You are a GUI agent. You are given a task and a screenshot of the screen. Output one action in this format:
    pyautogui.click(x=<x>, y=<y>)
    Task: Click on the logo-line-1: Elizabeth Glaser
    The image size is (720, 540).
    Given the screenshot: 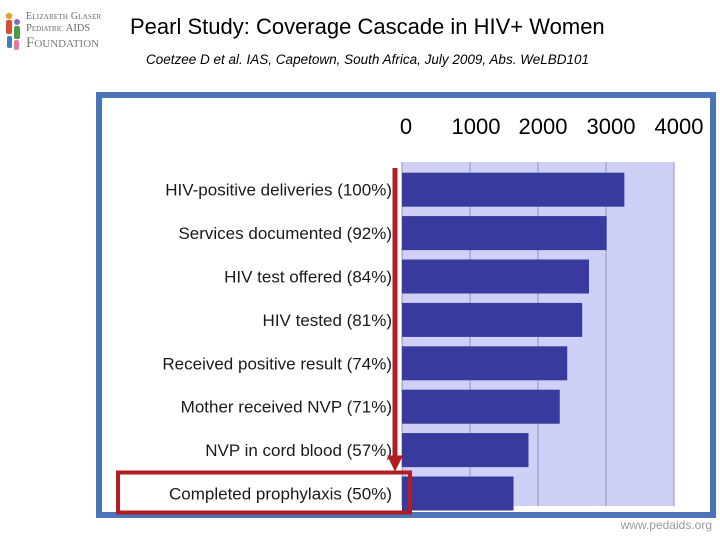 What is the action you would take?
    pyautogui.click(x=64, y=16)
    